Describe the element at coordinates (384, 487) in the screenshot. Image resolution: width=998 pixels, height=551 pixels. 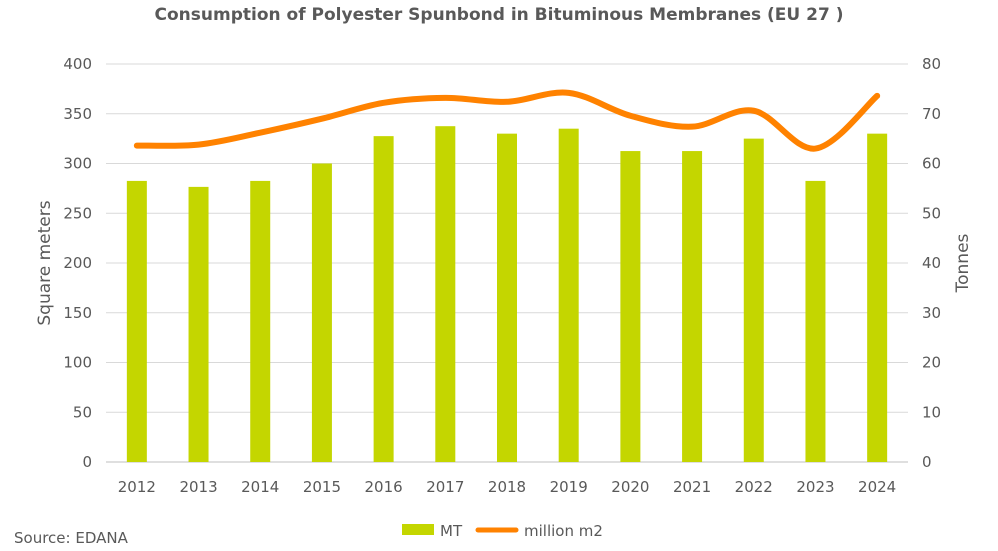
I see `x-tick-label: 2016` at that location.